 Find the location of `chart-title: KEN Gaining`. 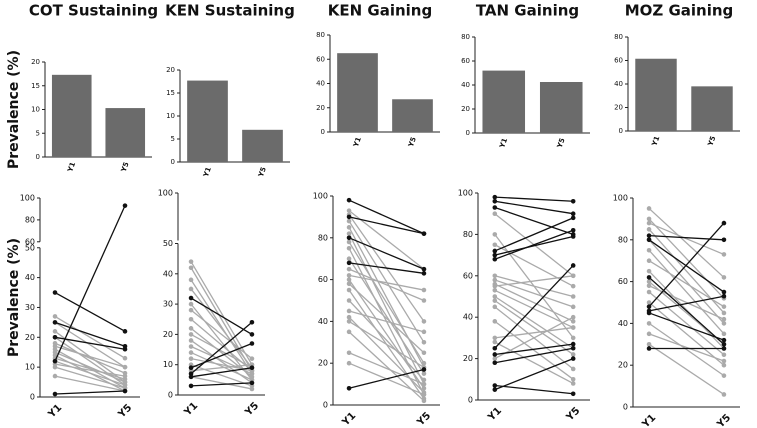

chart-title: KEN Gaining is located at coordinates (380, 11).